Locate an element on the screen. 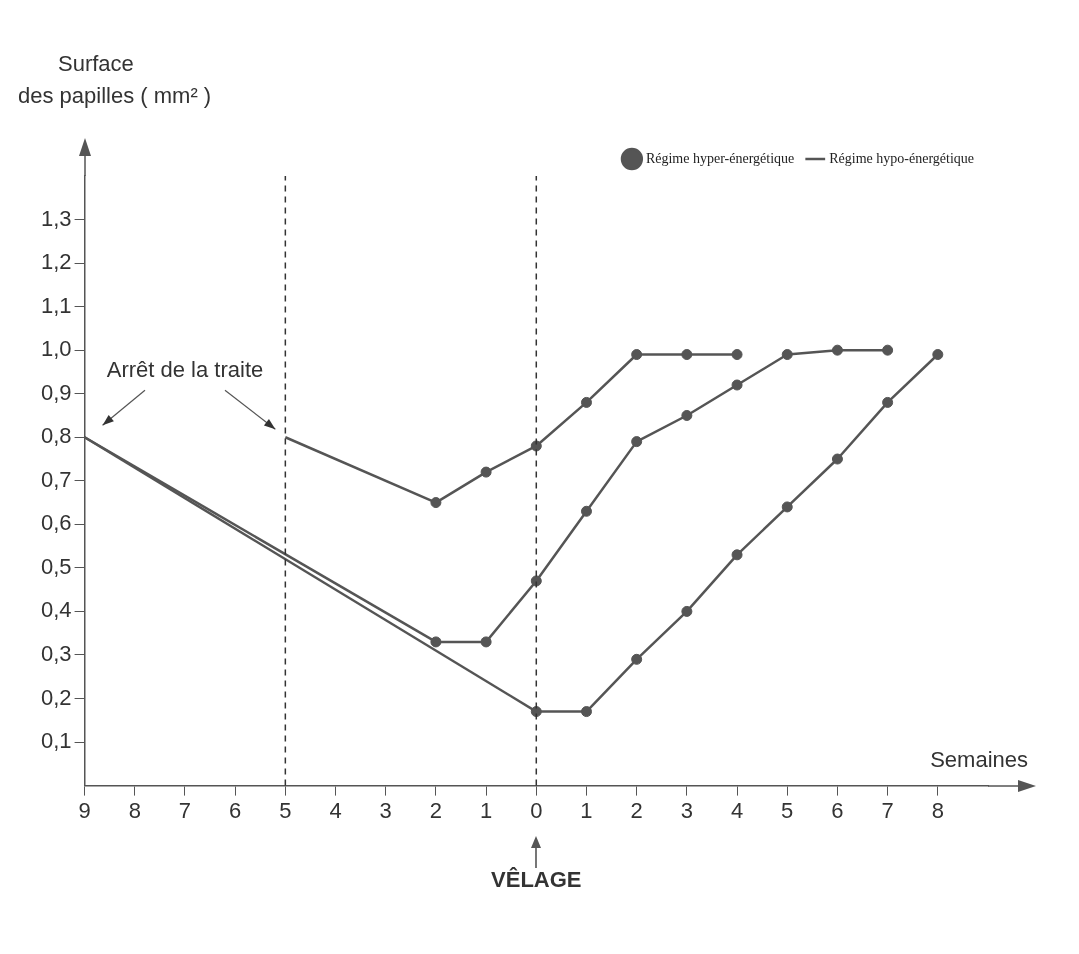 The height and width of the screenshot is (954, 1079). y-tick-label: 1,0 is located at coordinates (56, 349).